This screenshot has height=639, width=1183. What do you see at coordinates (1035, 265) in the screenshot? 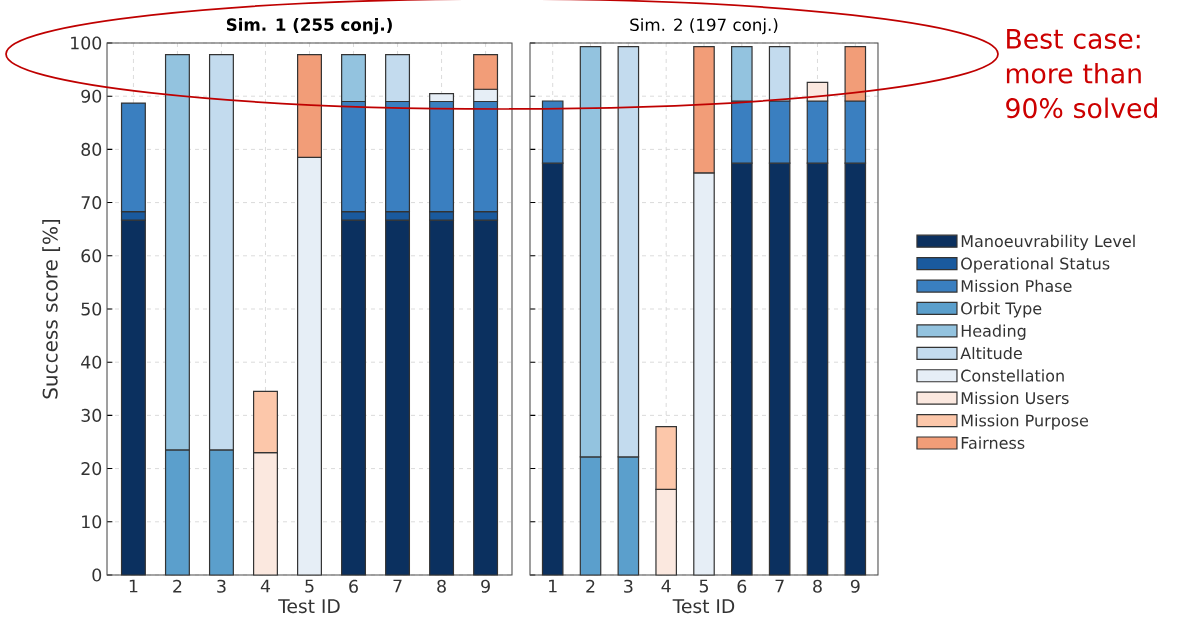
I see `legend-label: Operational Status` at bounding box center [1035, 265].